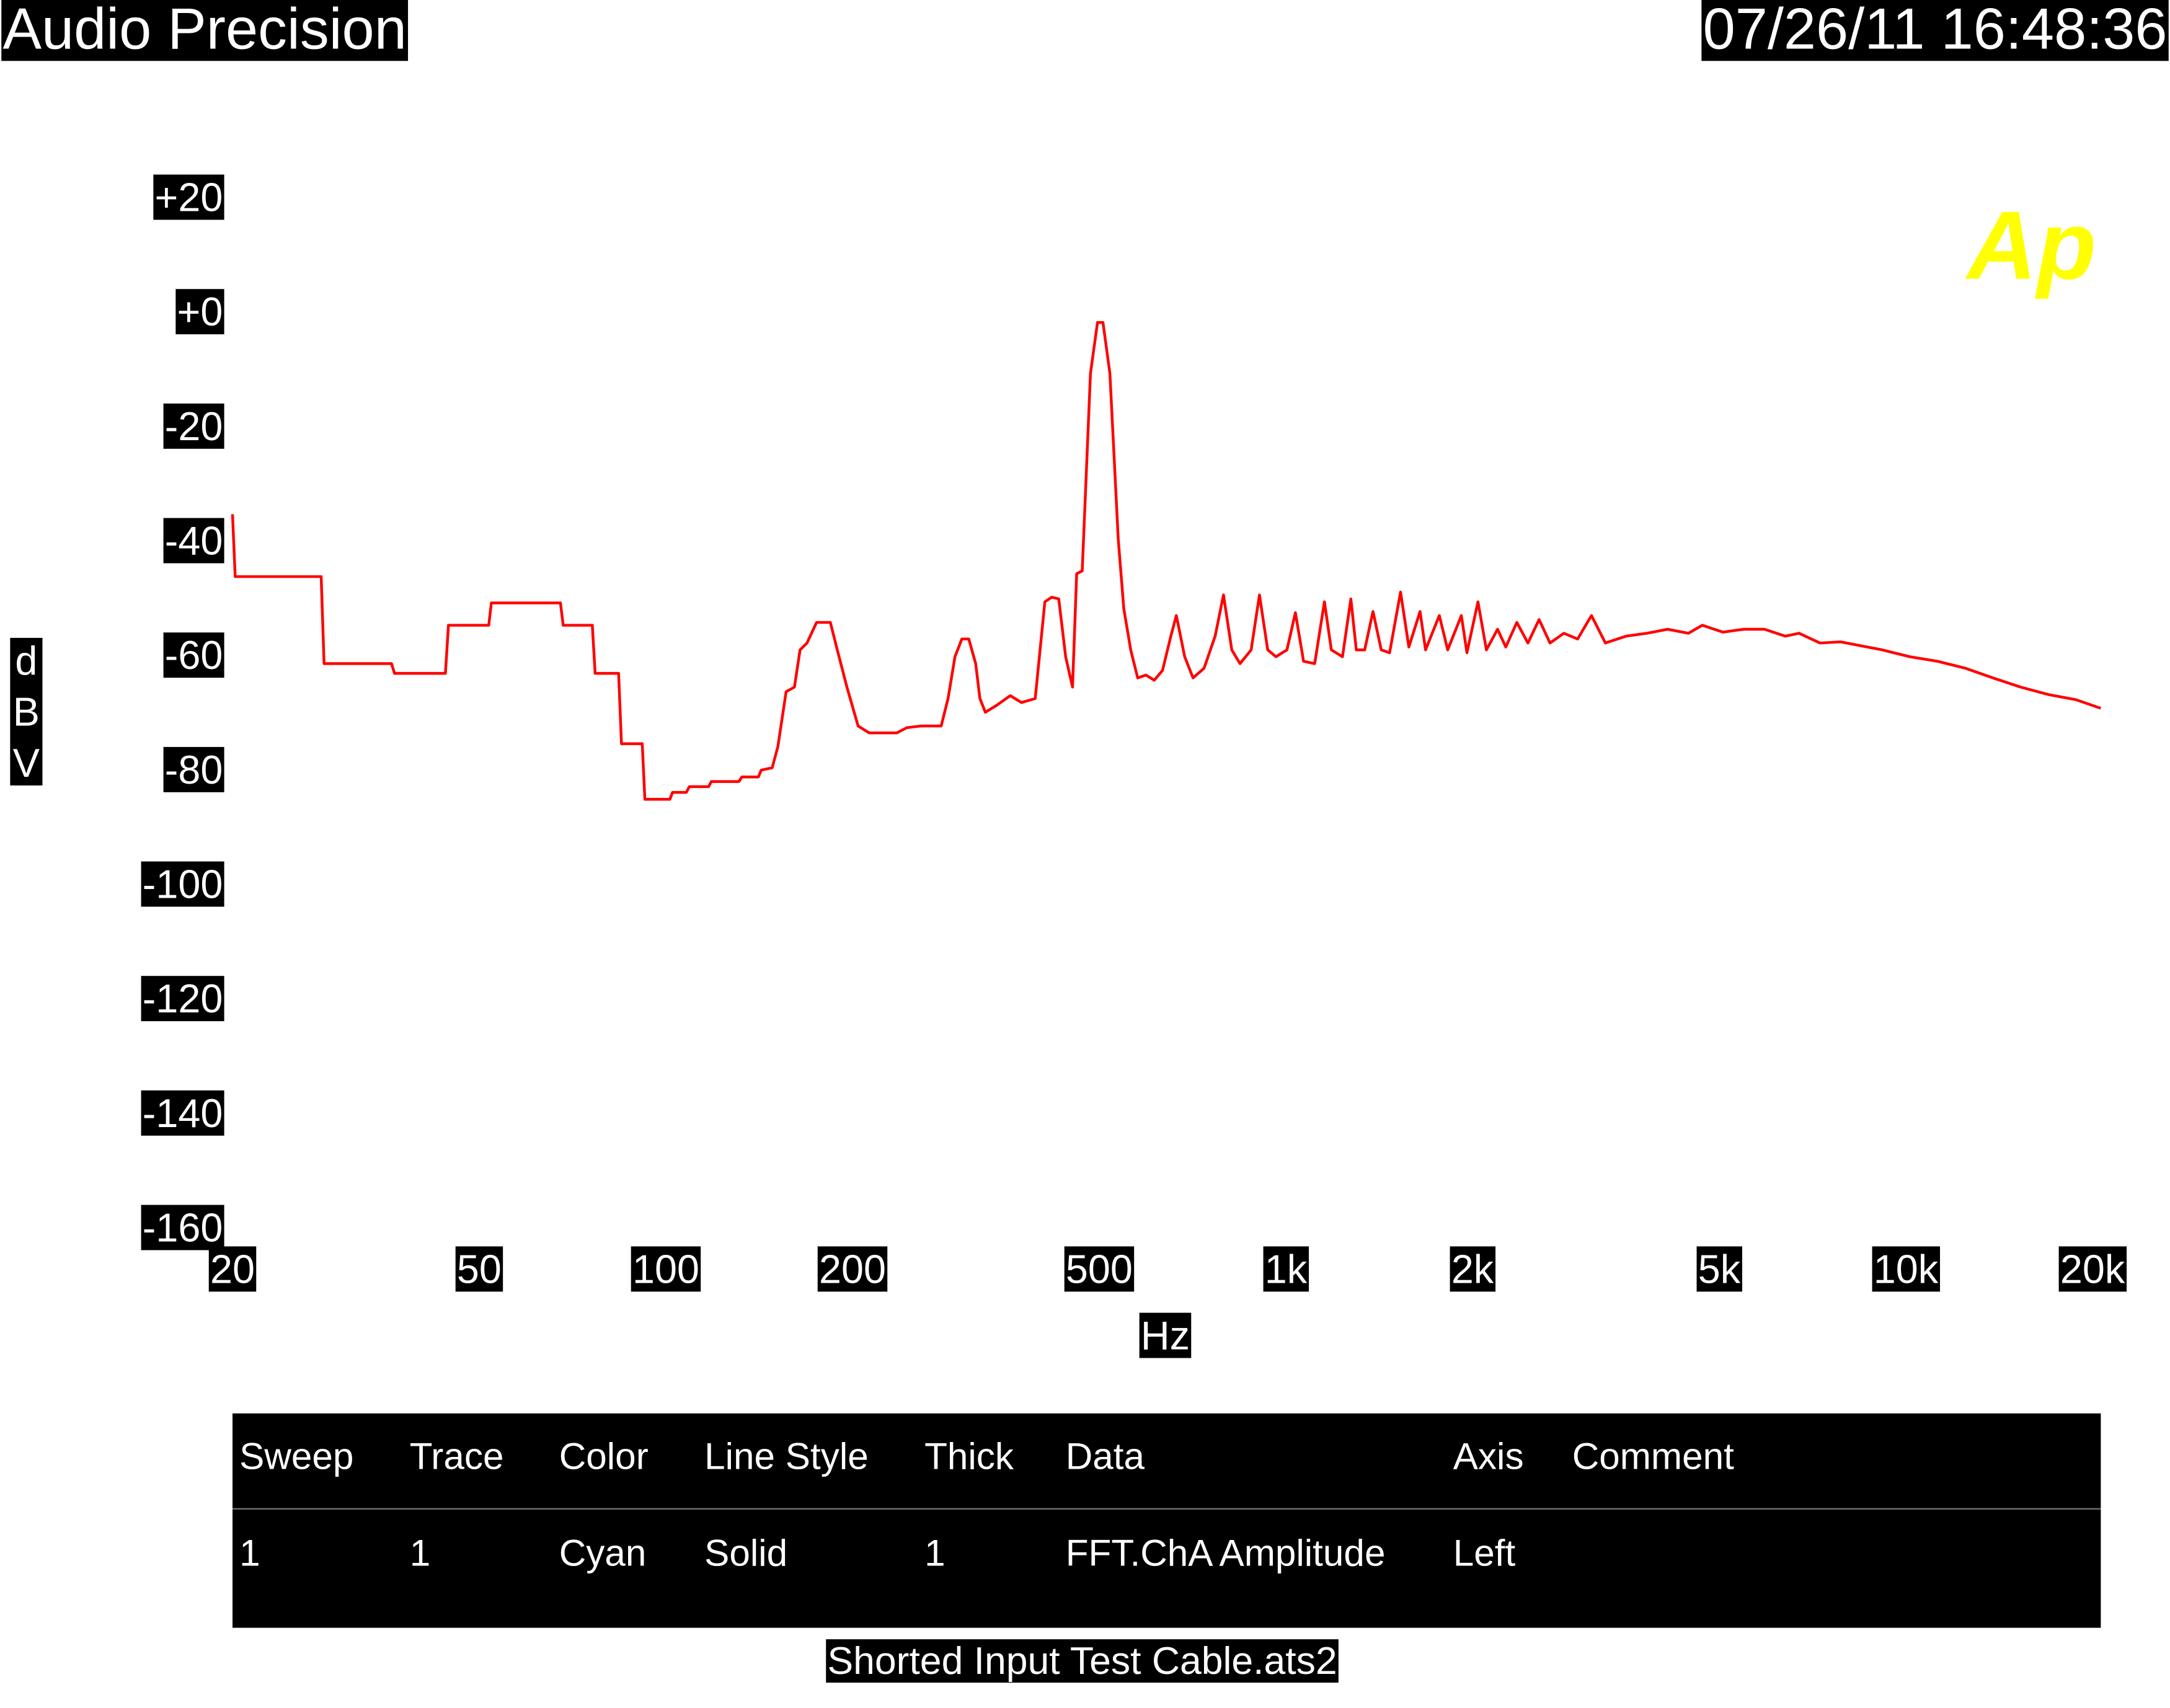  Describe the element at coordinates (786, 1456) in the screenshot. I see `table-header: Line Style` at that location.